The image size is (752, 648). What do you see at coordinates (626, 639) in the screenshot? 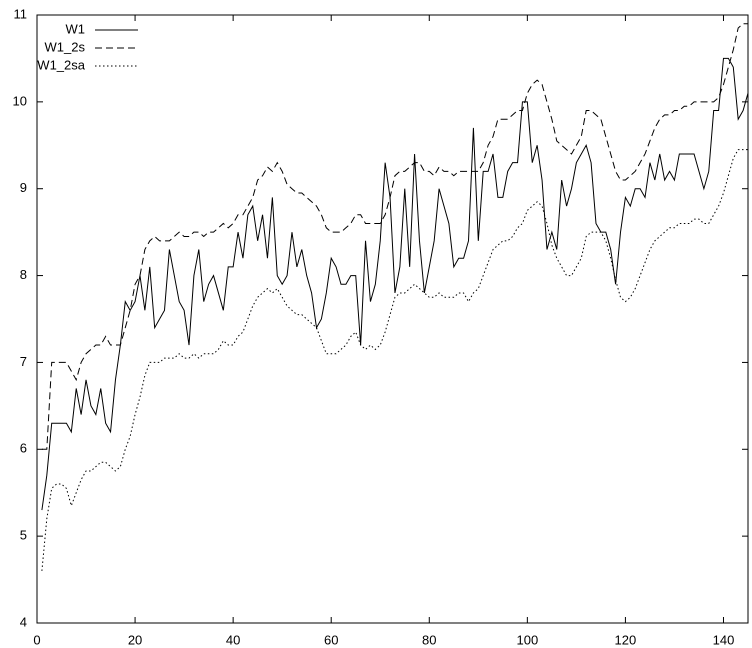
I see `x-tick-label: 120` at bounding box center [626, 639].